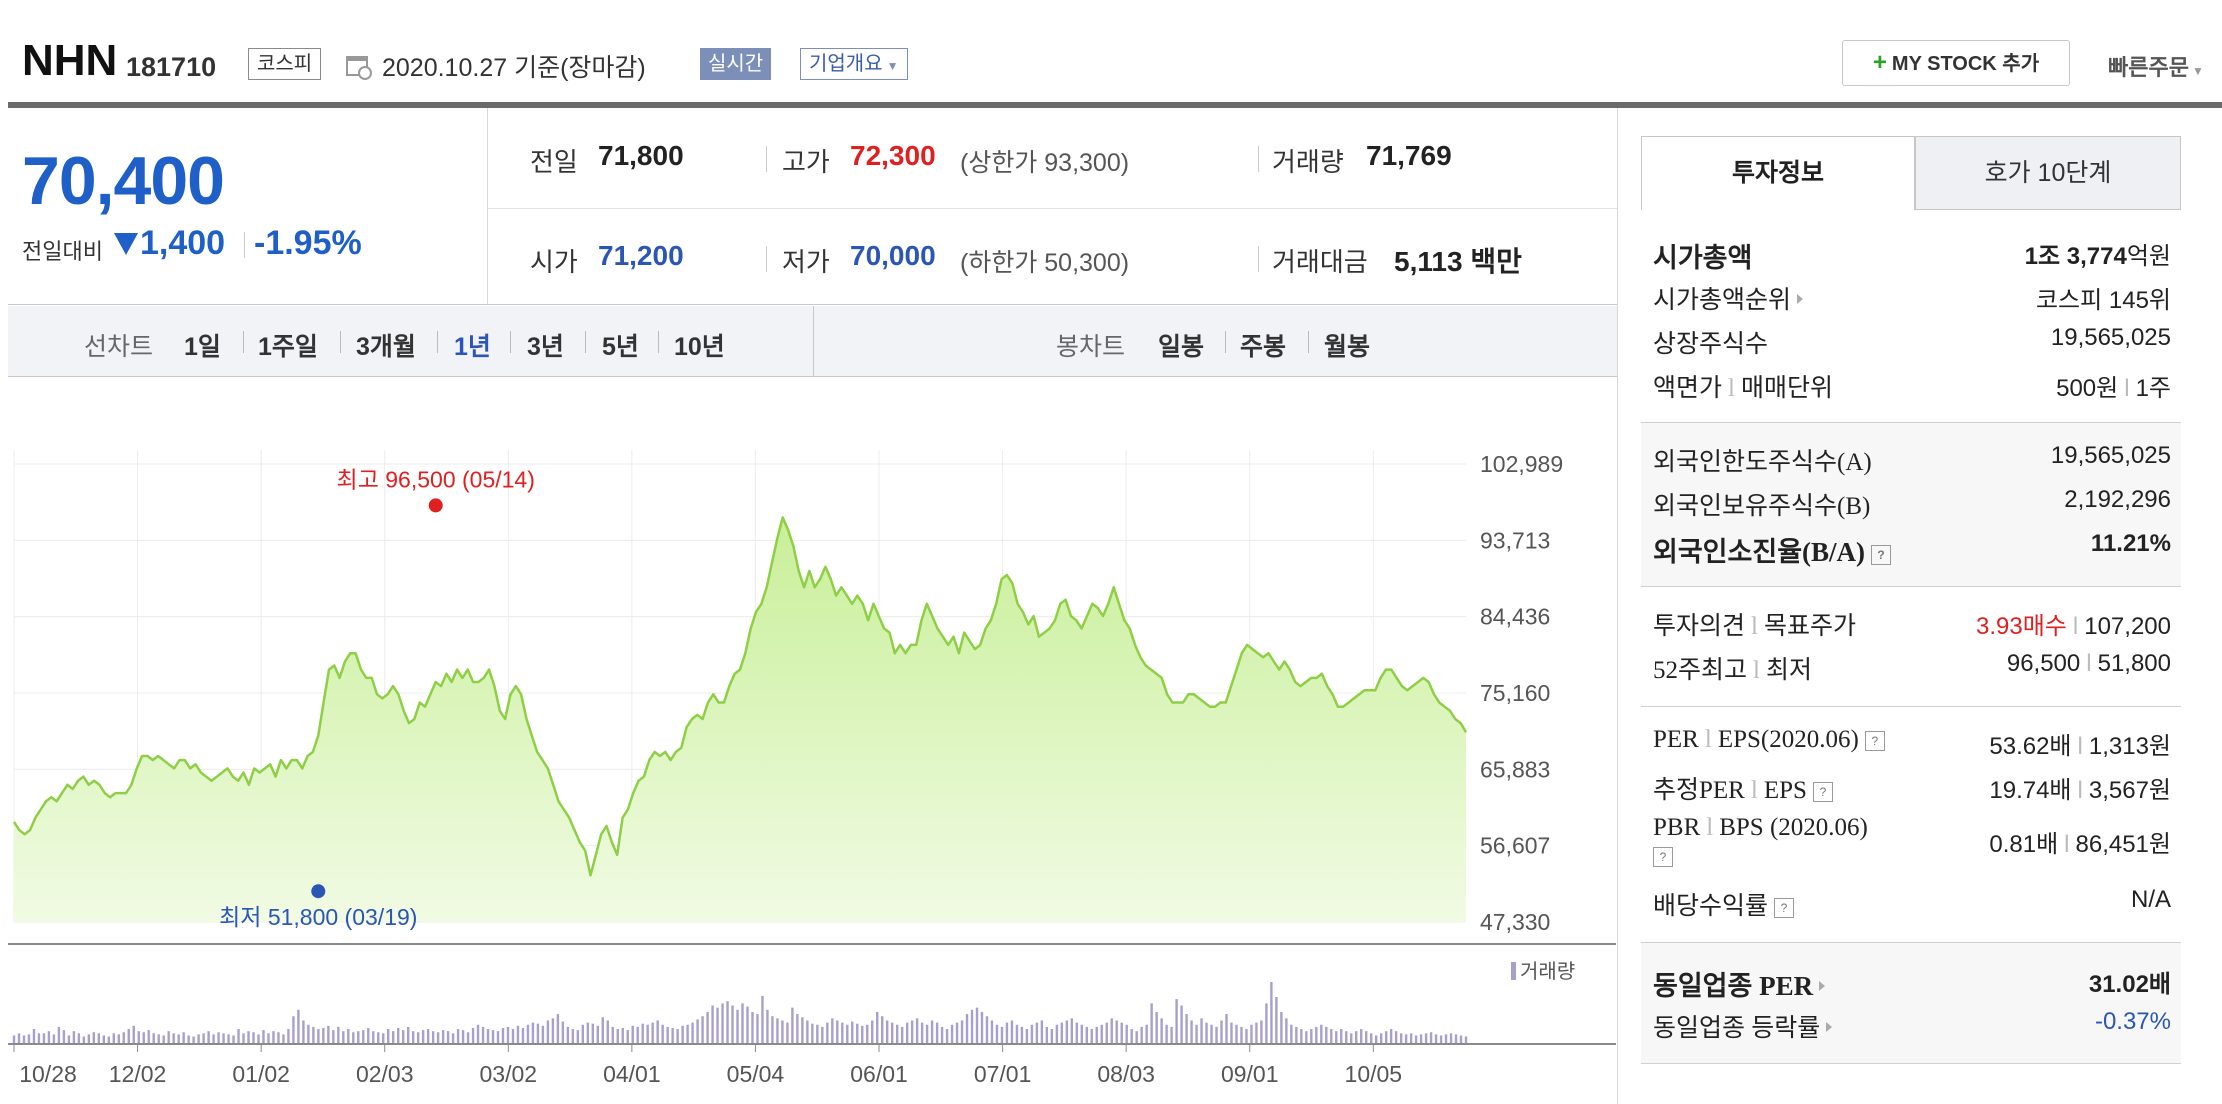 This screenshot has height=1104, width=2222. Describe the element at coordinates (1409, 155) in the screenshot. I see `volume-value: 71,769` at that location.